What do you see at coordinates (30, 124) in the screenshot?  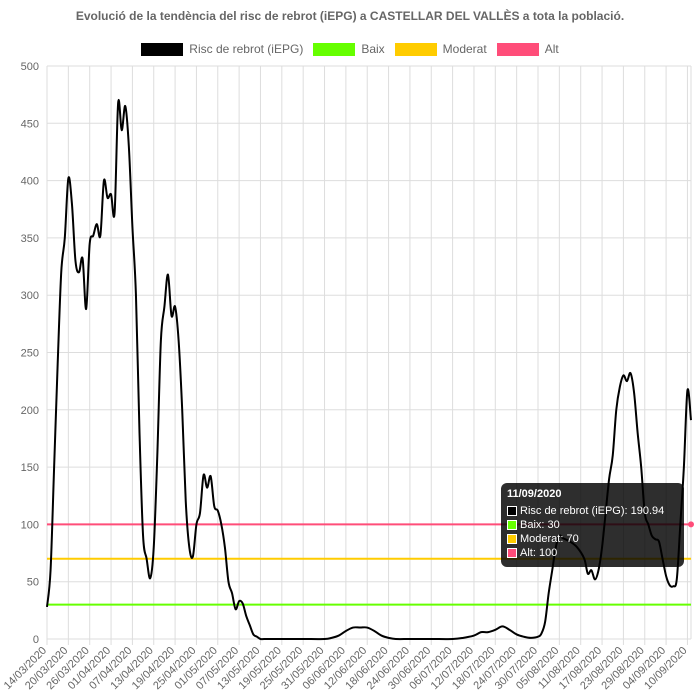 I see `y-tick-label: 450` at bounding box center [30, 124].